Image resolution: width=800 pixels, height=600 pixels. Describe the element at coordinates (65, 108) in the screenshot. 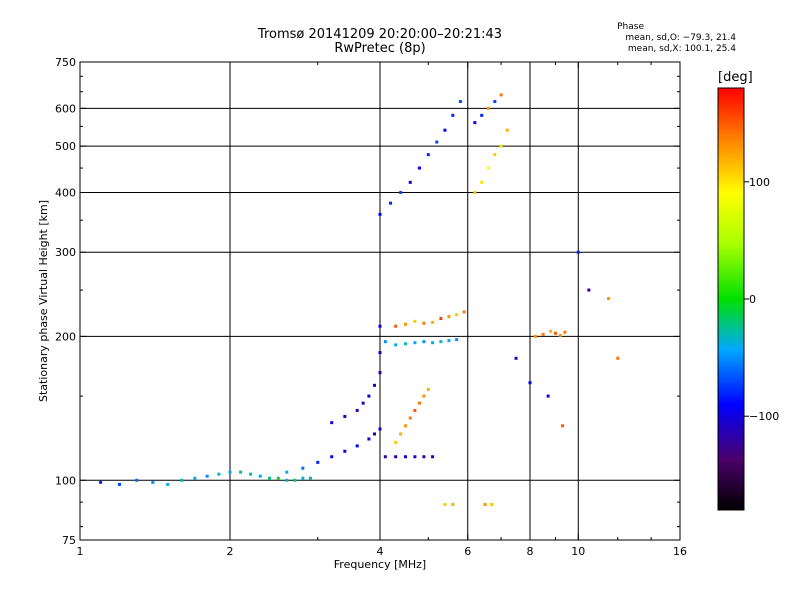

I see `y-tick-label: 600` at that location.